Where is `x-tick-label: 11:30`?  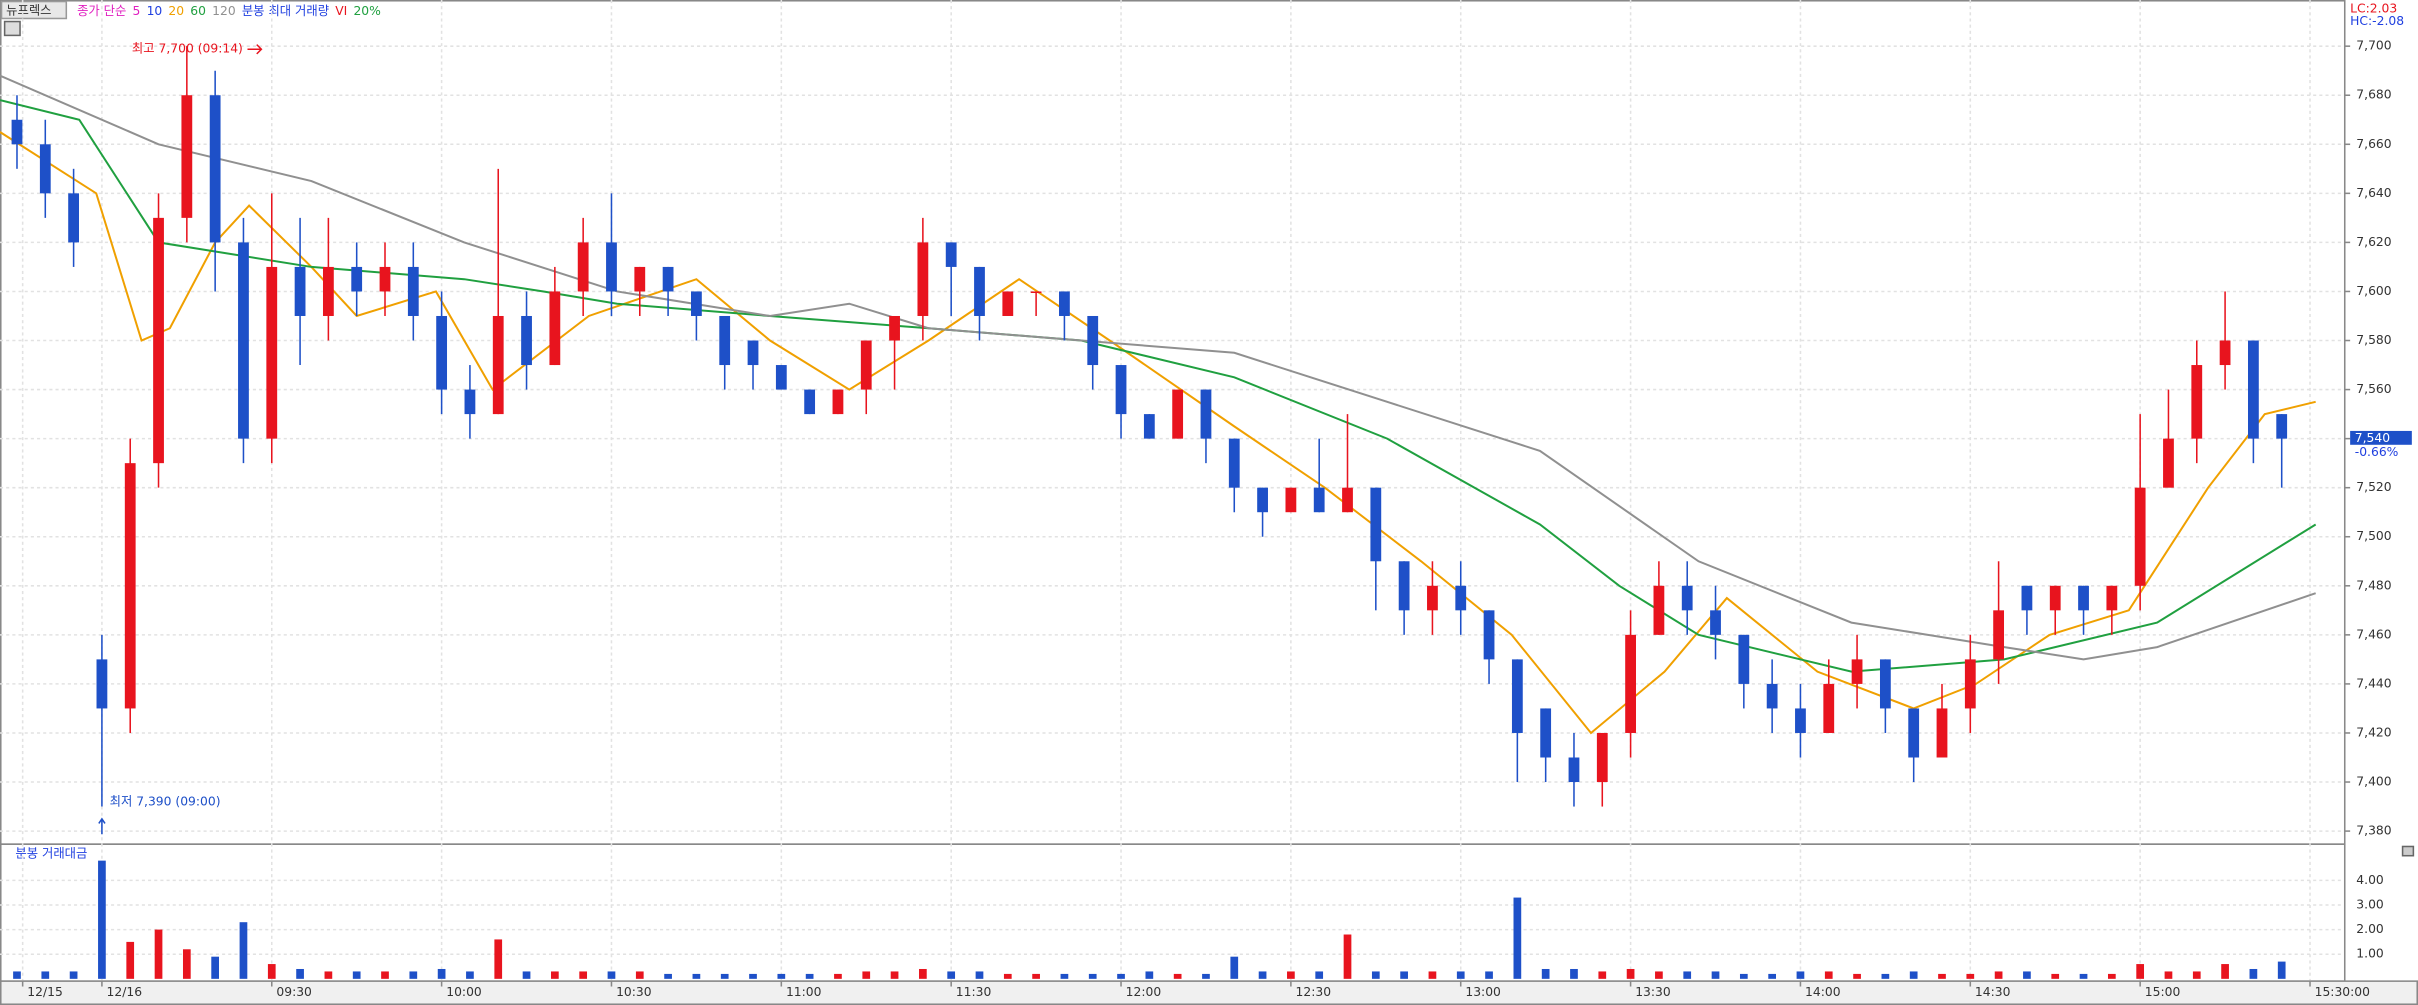 x-tick-label: 11:30 is located at coordinates (974, 992).